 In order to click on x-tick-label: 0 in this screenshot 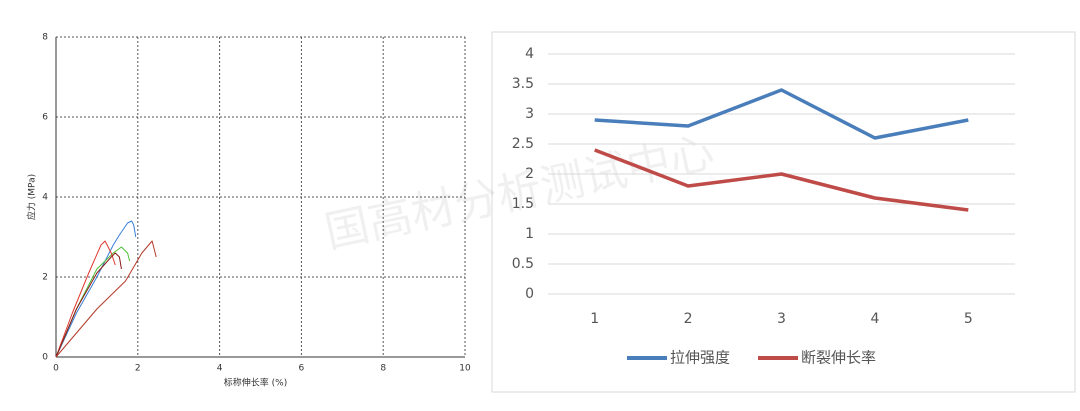, I will do `click(56, 369)`.